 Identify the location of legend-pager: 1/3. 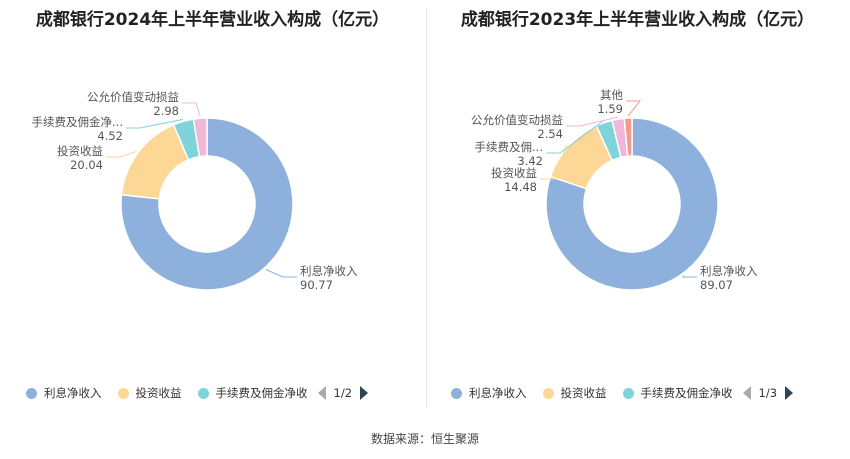
(768, 393).